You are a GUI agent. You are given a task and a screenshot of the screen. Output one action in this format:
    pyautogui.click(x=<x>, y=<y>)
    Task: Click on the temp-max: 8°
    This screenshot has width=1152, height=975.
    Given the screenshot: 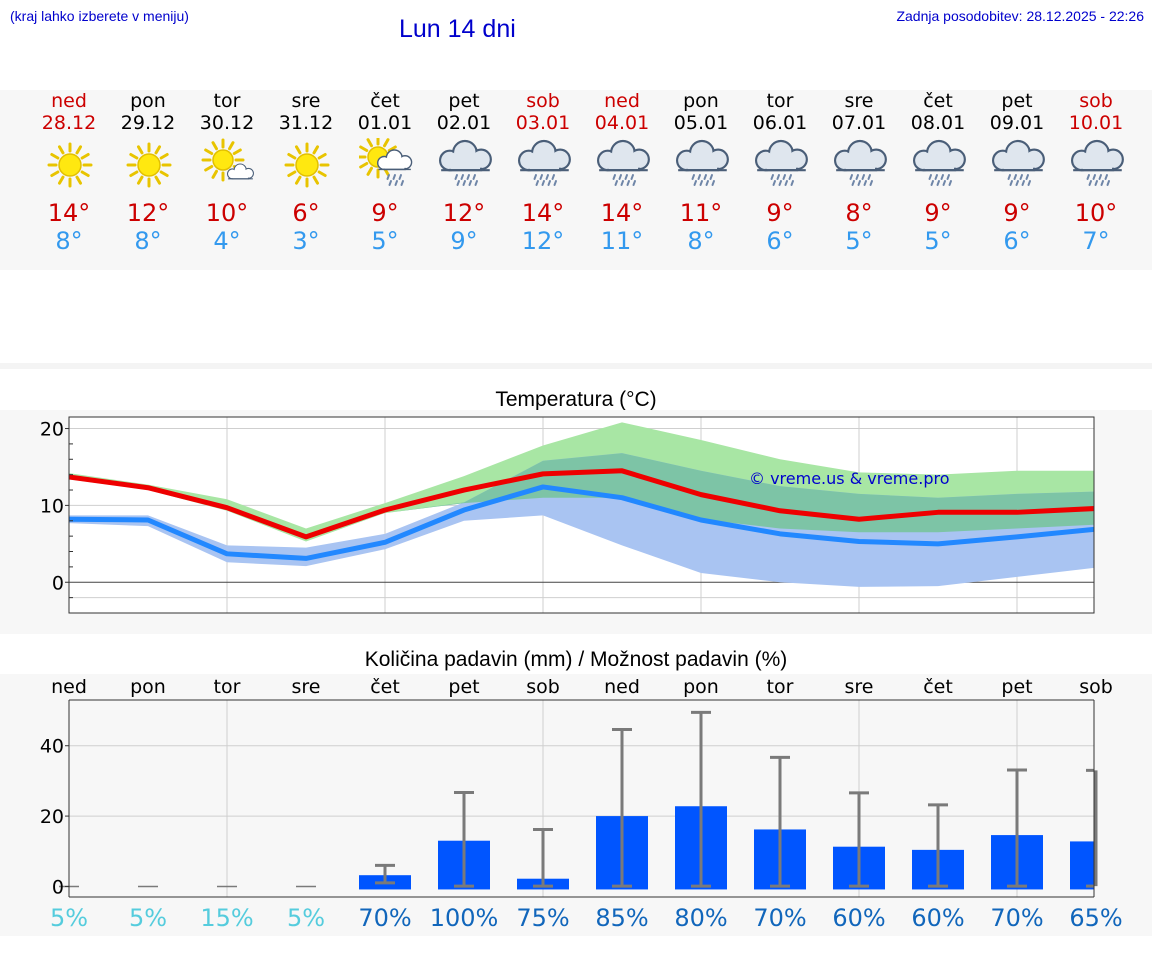 What is the action you would take?
    pyautogui.click(x=859, y=213)
    